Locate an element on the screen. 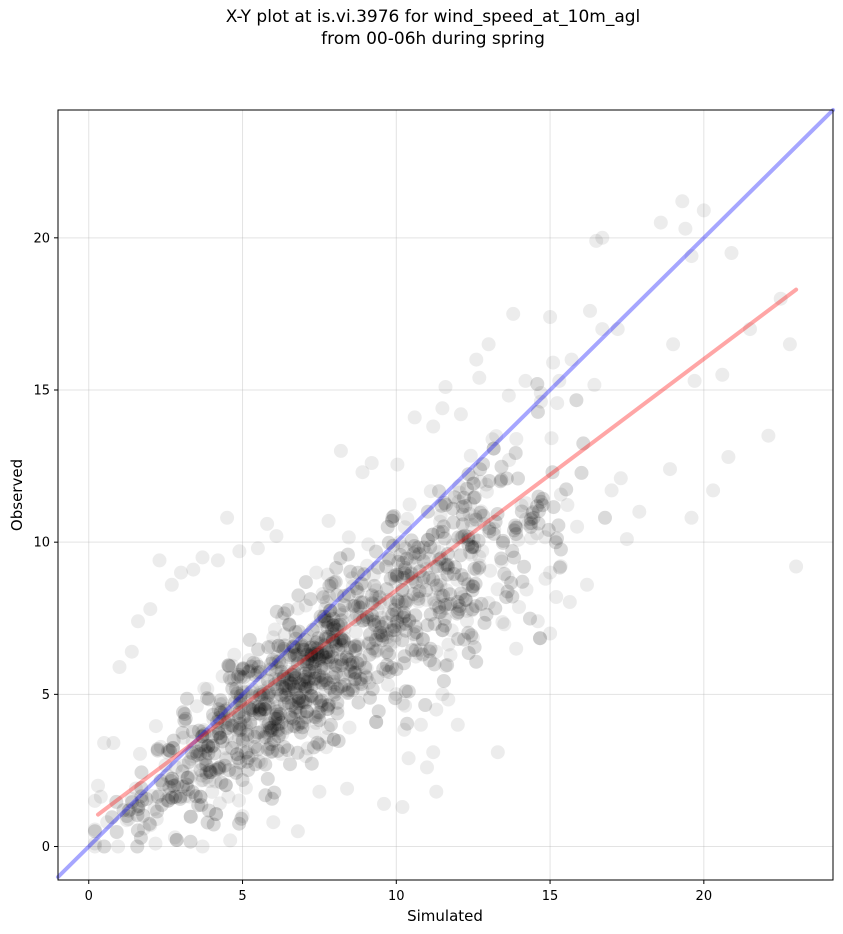 This screenshot has width=843, height=934. y-tick-label: 10 is located at coordinates (41, 543).